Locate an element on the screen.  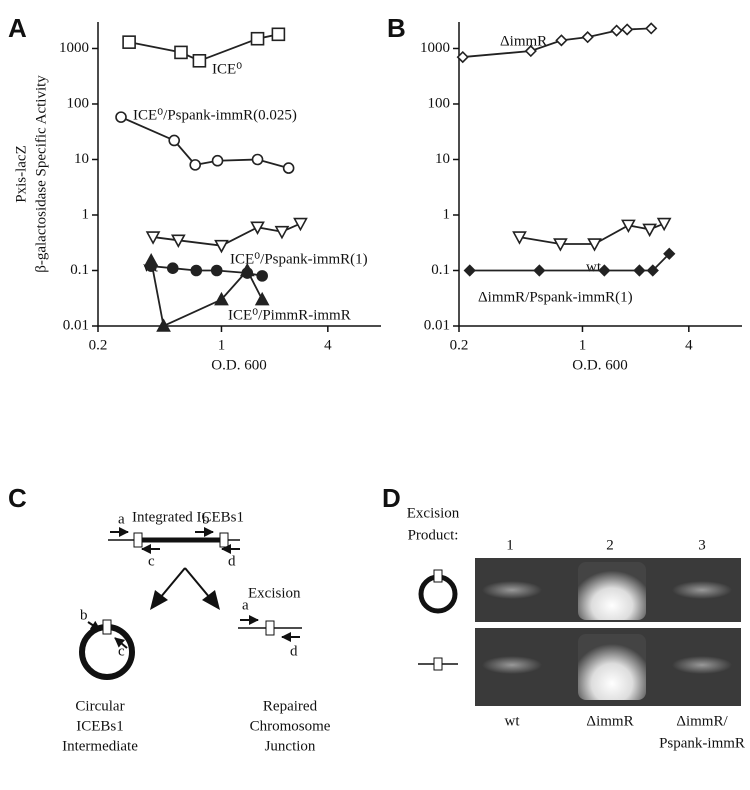
repaired-label: Junction is located at coordinates (290, 746).